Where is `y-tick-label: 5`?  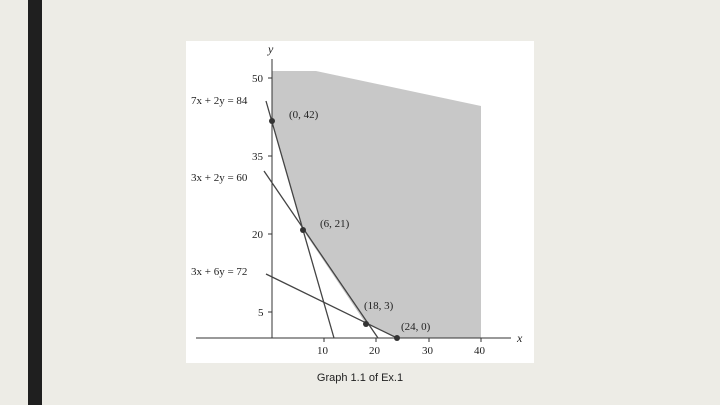 y-tick-label: 5 is located at coordinates (261, 313).